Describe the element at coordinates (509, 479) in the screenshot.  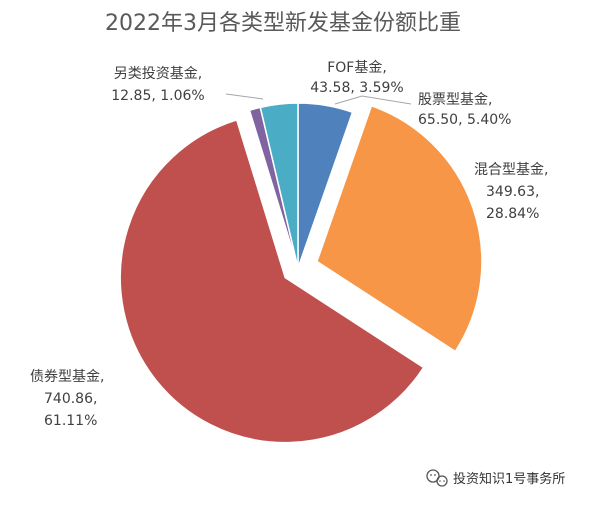
I see `watermark-text: 投资知识1号事务所` at that location.